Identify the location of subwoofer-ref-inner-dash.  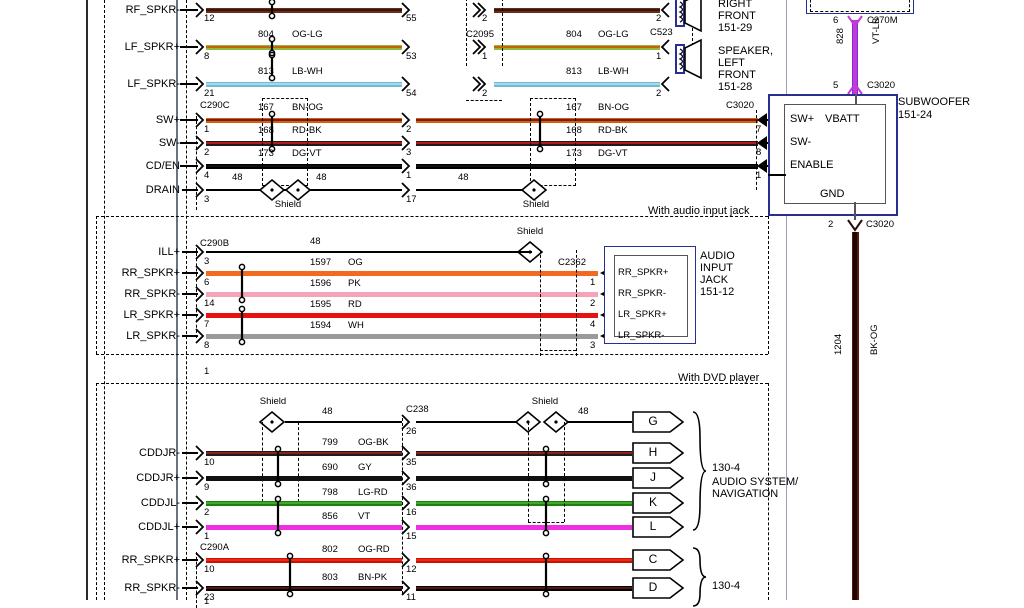
(860, 6).